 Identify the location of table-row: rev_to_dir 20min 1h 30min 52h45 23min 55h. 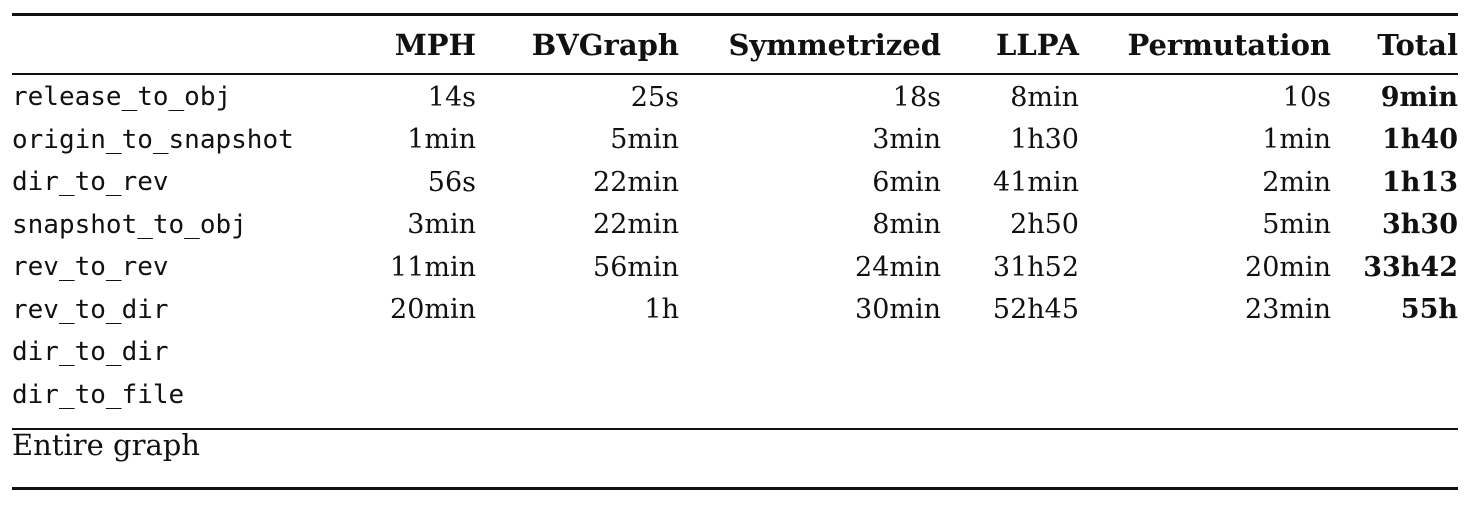
(735, 310).